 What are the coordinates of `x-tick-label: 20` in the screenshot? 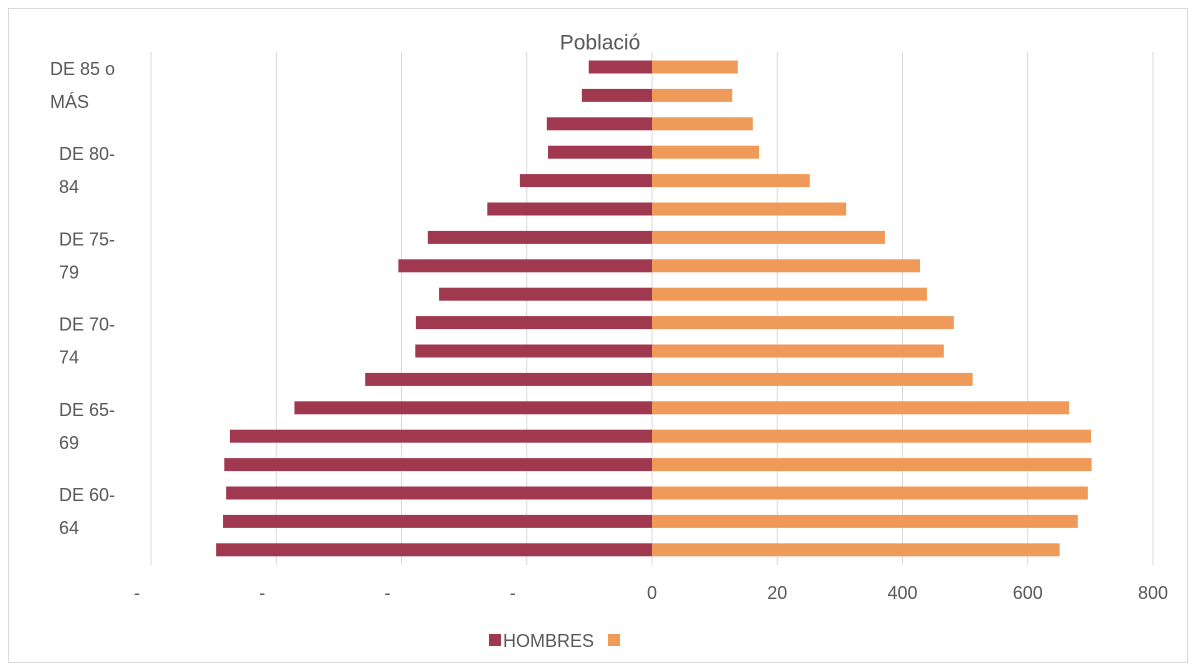 It's located at (777, 593).